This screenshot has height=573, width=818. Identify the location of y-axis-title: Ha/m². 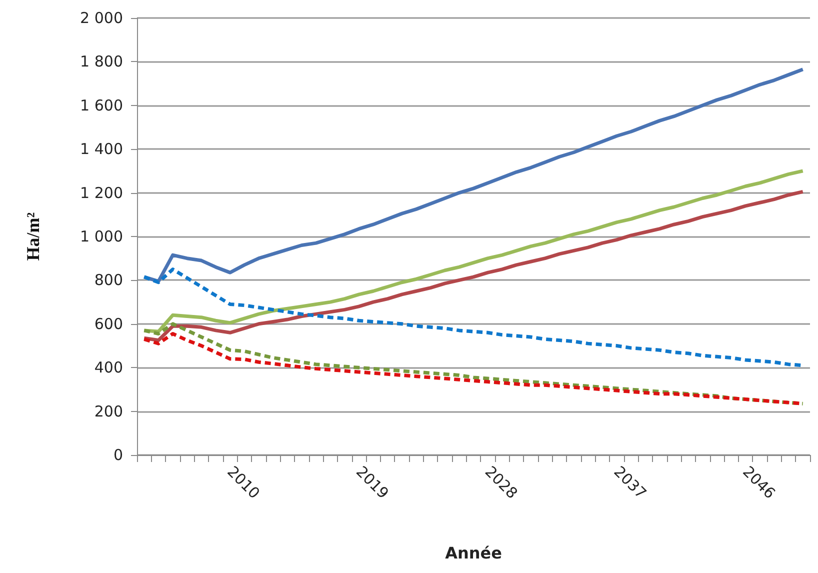
(33, 236).